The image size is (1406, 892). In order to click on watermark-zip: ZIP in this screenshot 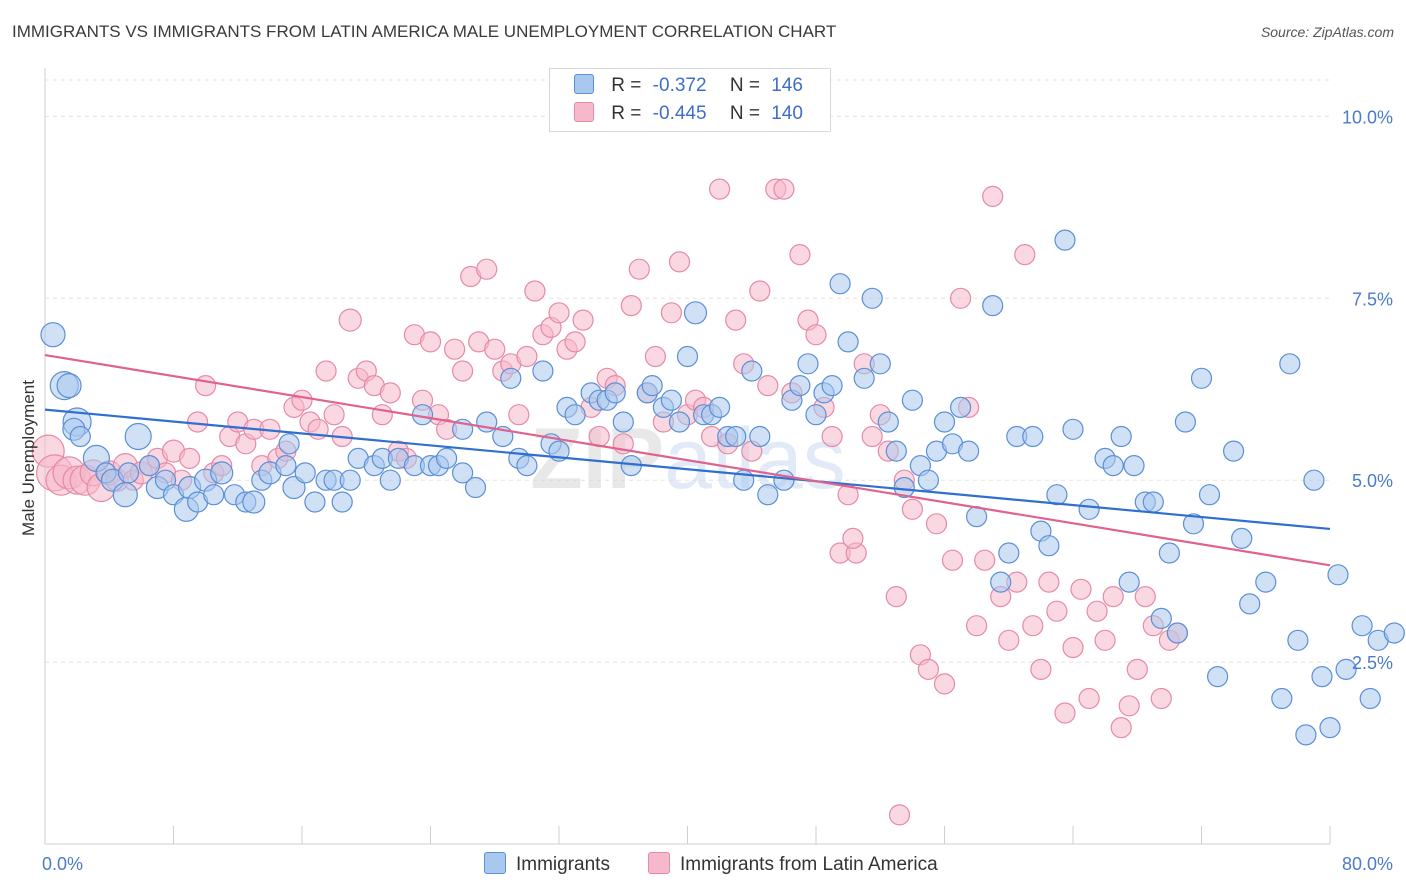, I will do `click(597, 459)`.